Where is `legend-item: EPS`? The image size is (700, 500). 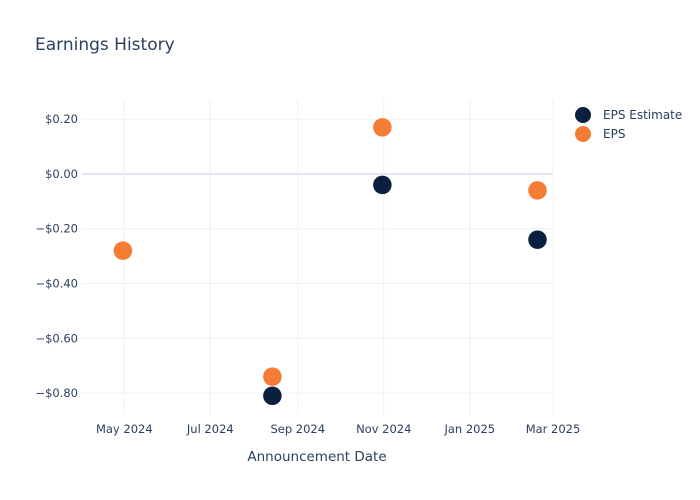
legend-item: EPS is located at coordinates (600, 134).